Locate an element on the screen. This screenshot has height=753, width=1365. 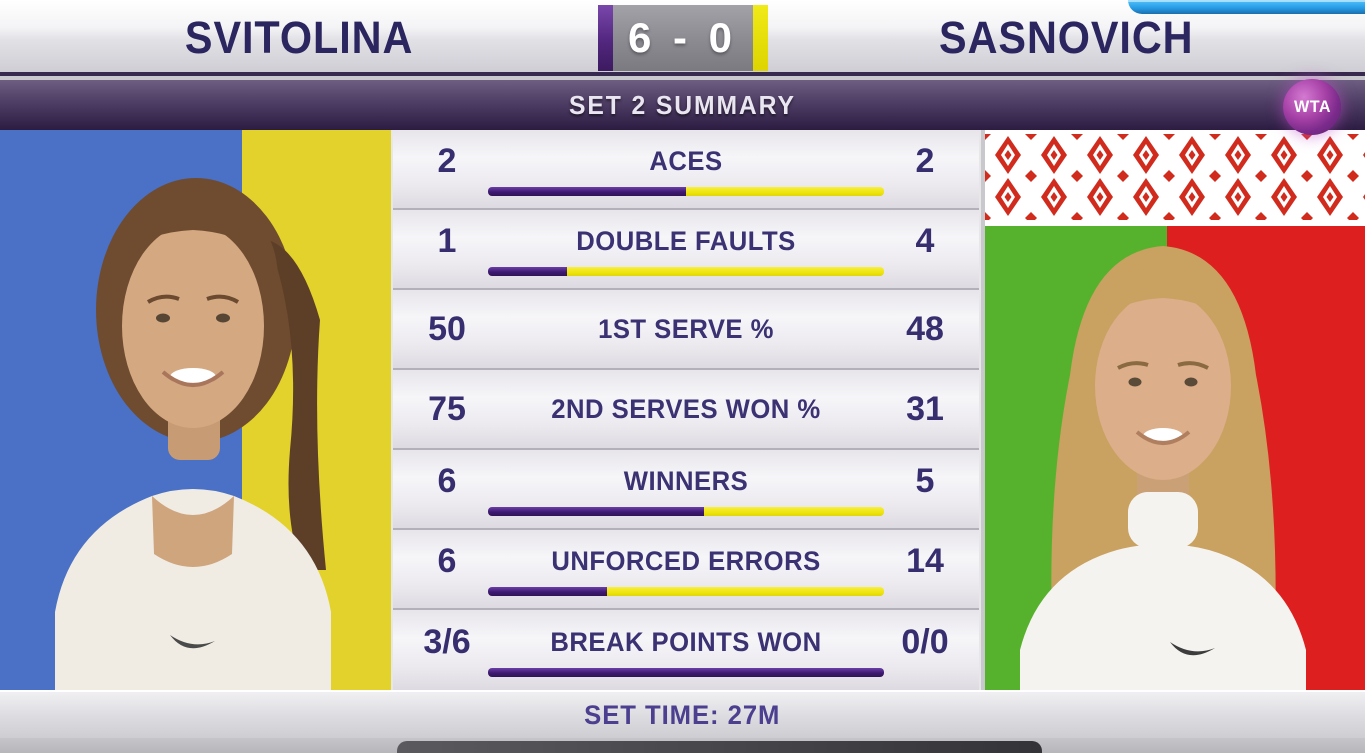
stat-label: ACES is located at coordinates (686, 161).